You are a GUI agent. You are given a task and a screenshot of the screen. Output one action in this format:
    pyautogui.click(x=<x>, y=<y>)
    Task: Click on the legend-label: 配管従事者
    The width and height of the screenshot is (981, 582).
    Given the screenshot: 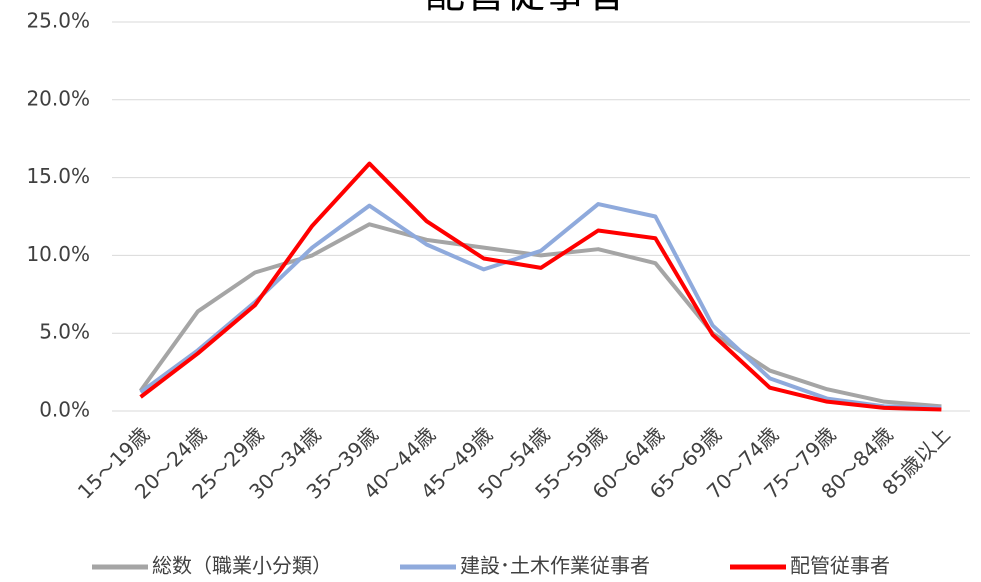 What is the action you would take?
    pyautogui.click(x=840, y=566)
    